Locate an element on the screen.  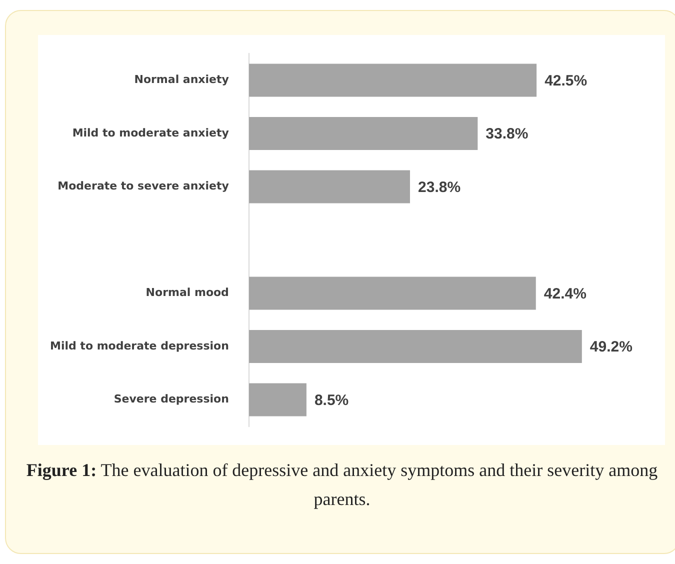
data-label: 23.8% is located at coordinates (439, 187).